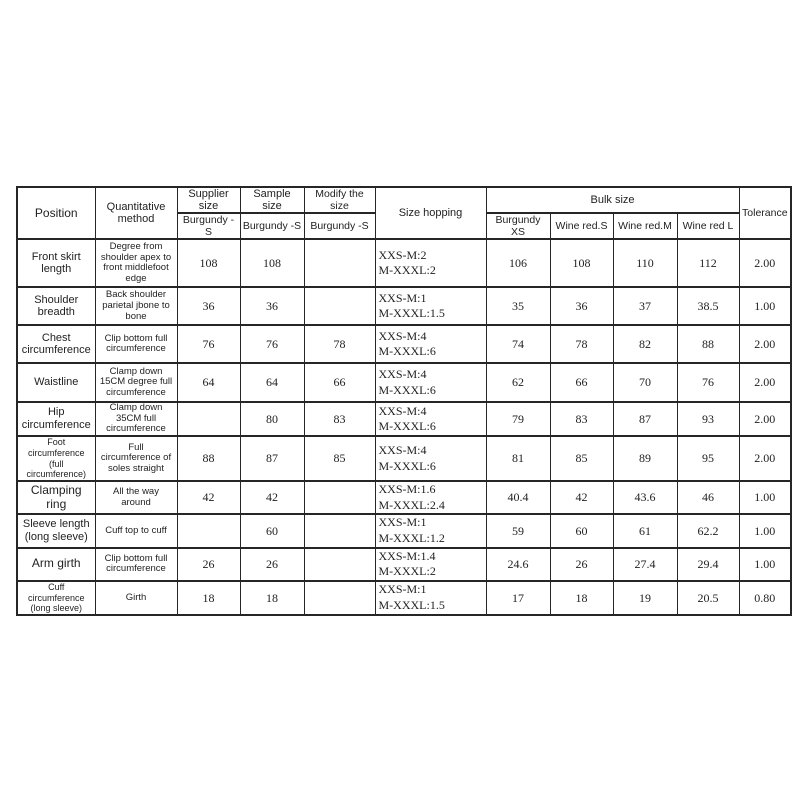 The width and height of the screenshot is (800, 800). Describe the element at coordinates (136, 598) in the screenshot. I see `method-cell: Girth` at that location.